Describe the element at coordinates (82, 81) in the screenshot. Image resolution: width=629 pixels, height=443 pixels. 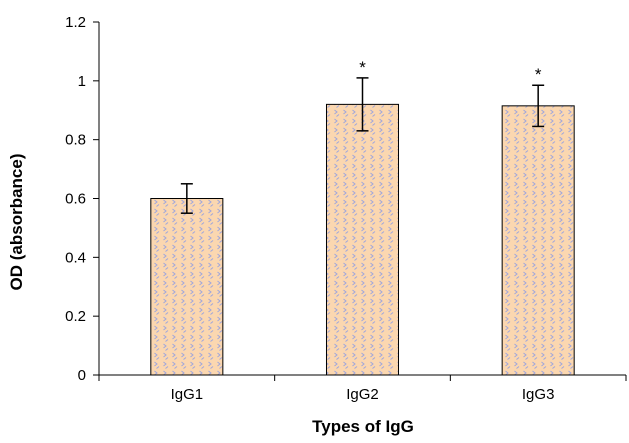
I see `y-tick-label: 1` at that location.